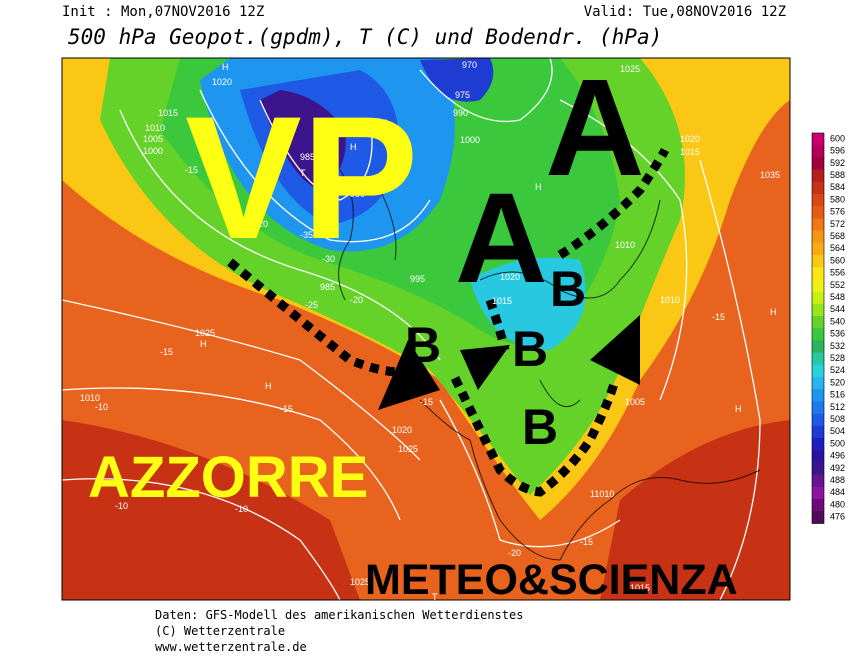 The height and width of the screenshot is (657, 850). I want to click on colorbar-tick-label: 580, so click(837, 199).